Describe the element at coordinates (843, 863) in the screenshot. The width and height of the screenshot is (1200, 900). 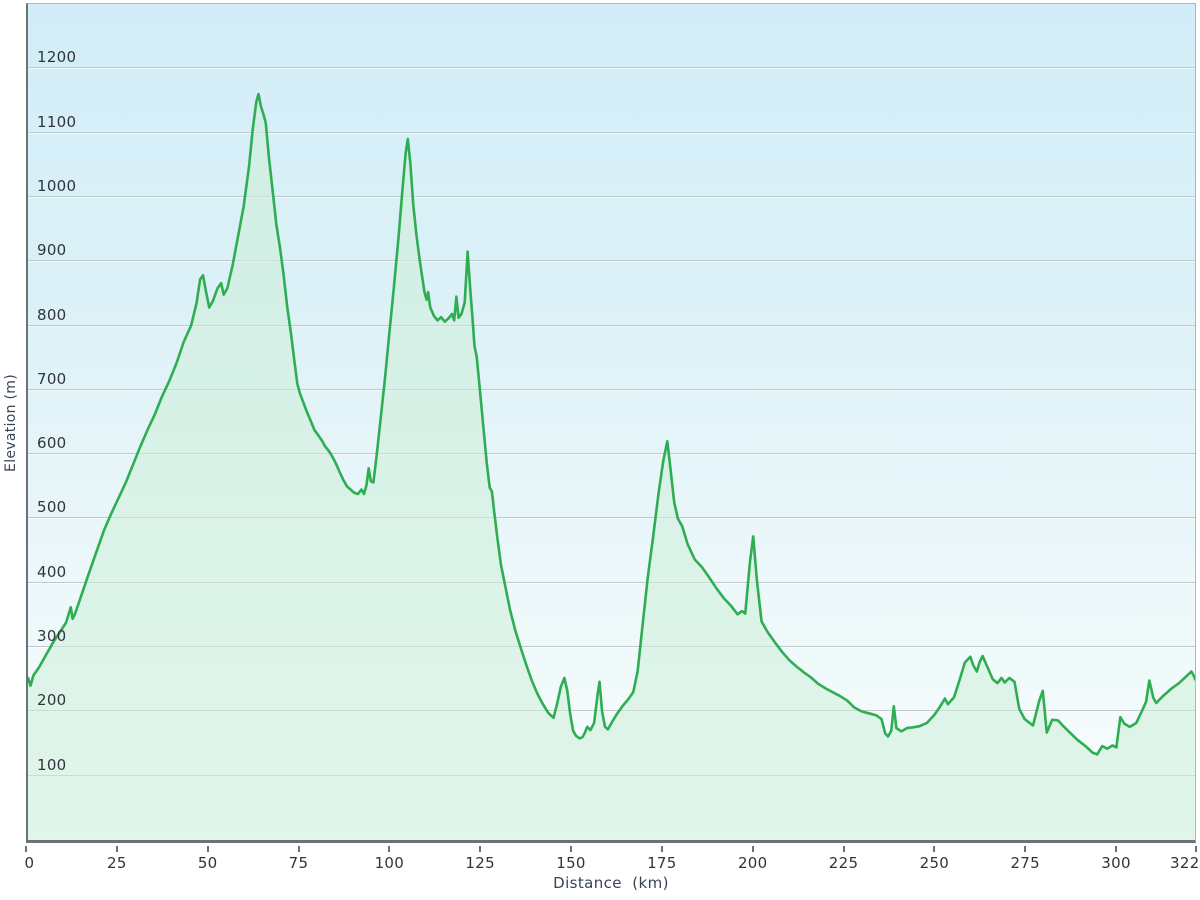
I see `x-tick-label: 225` at that location.